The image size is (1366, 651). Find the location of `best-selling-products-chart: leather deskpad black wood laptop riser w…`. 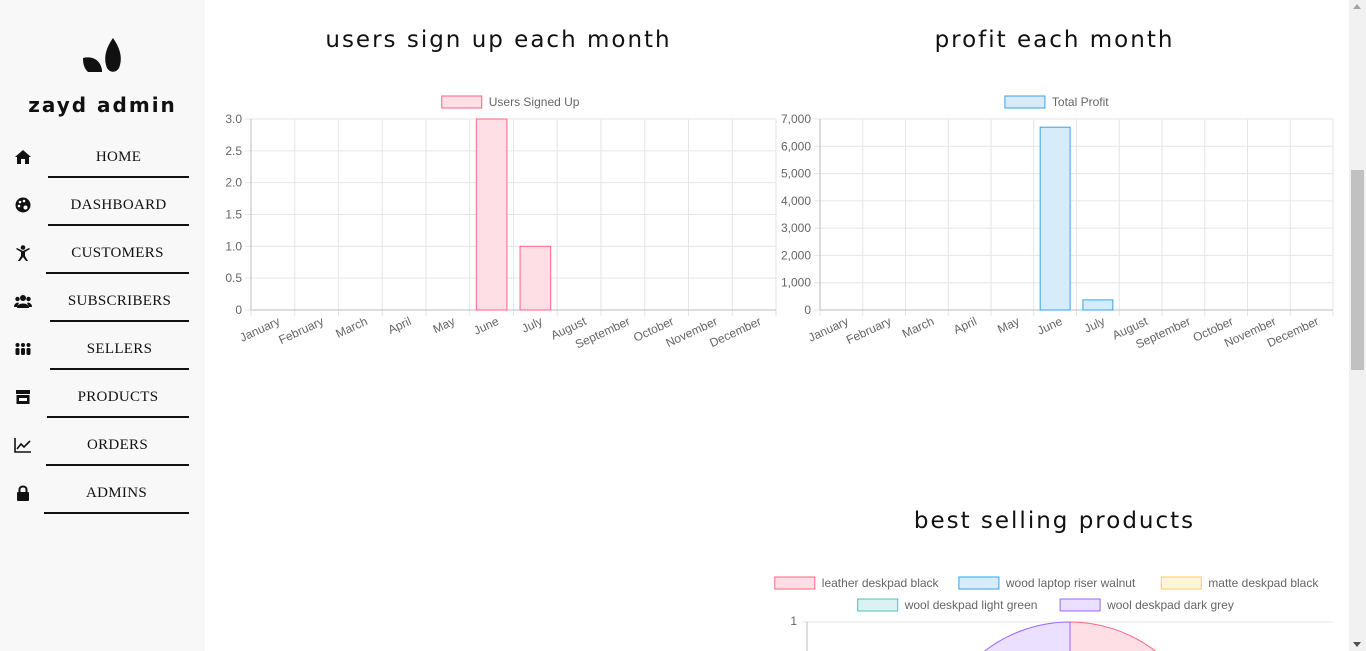

best-selling-products-chart: leather deskpad black wood laptop riser w… is located at coordinates (1053, 613).